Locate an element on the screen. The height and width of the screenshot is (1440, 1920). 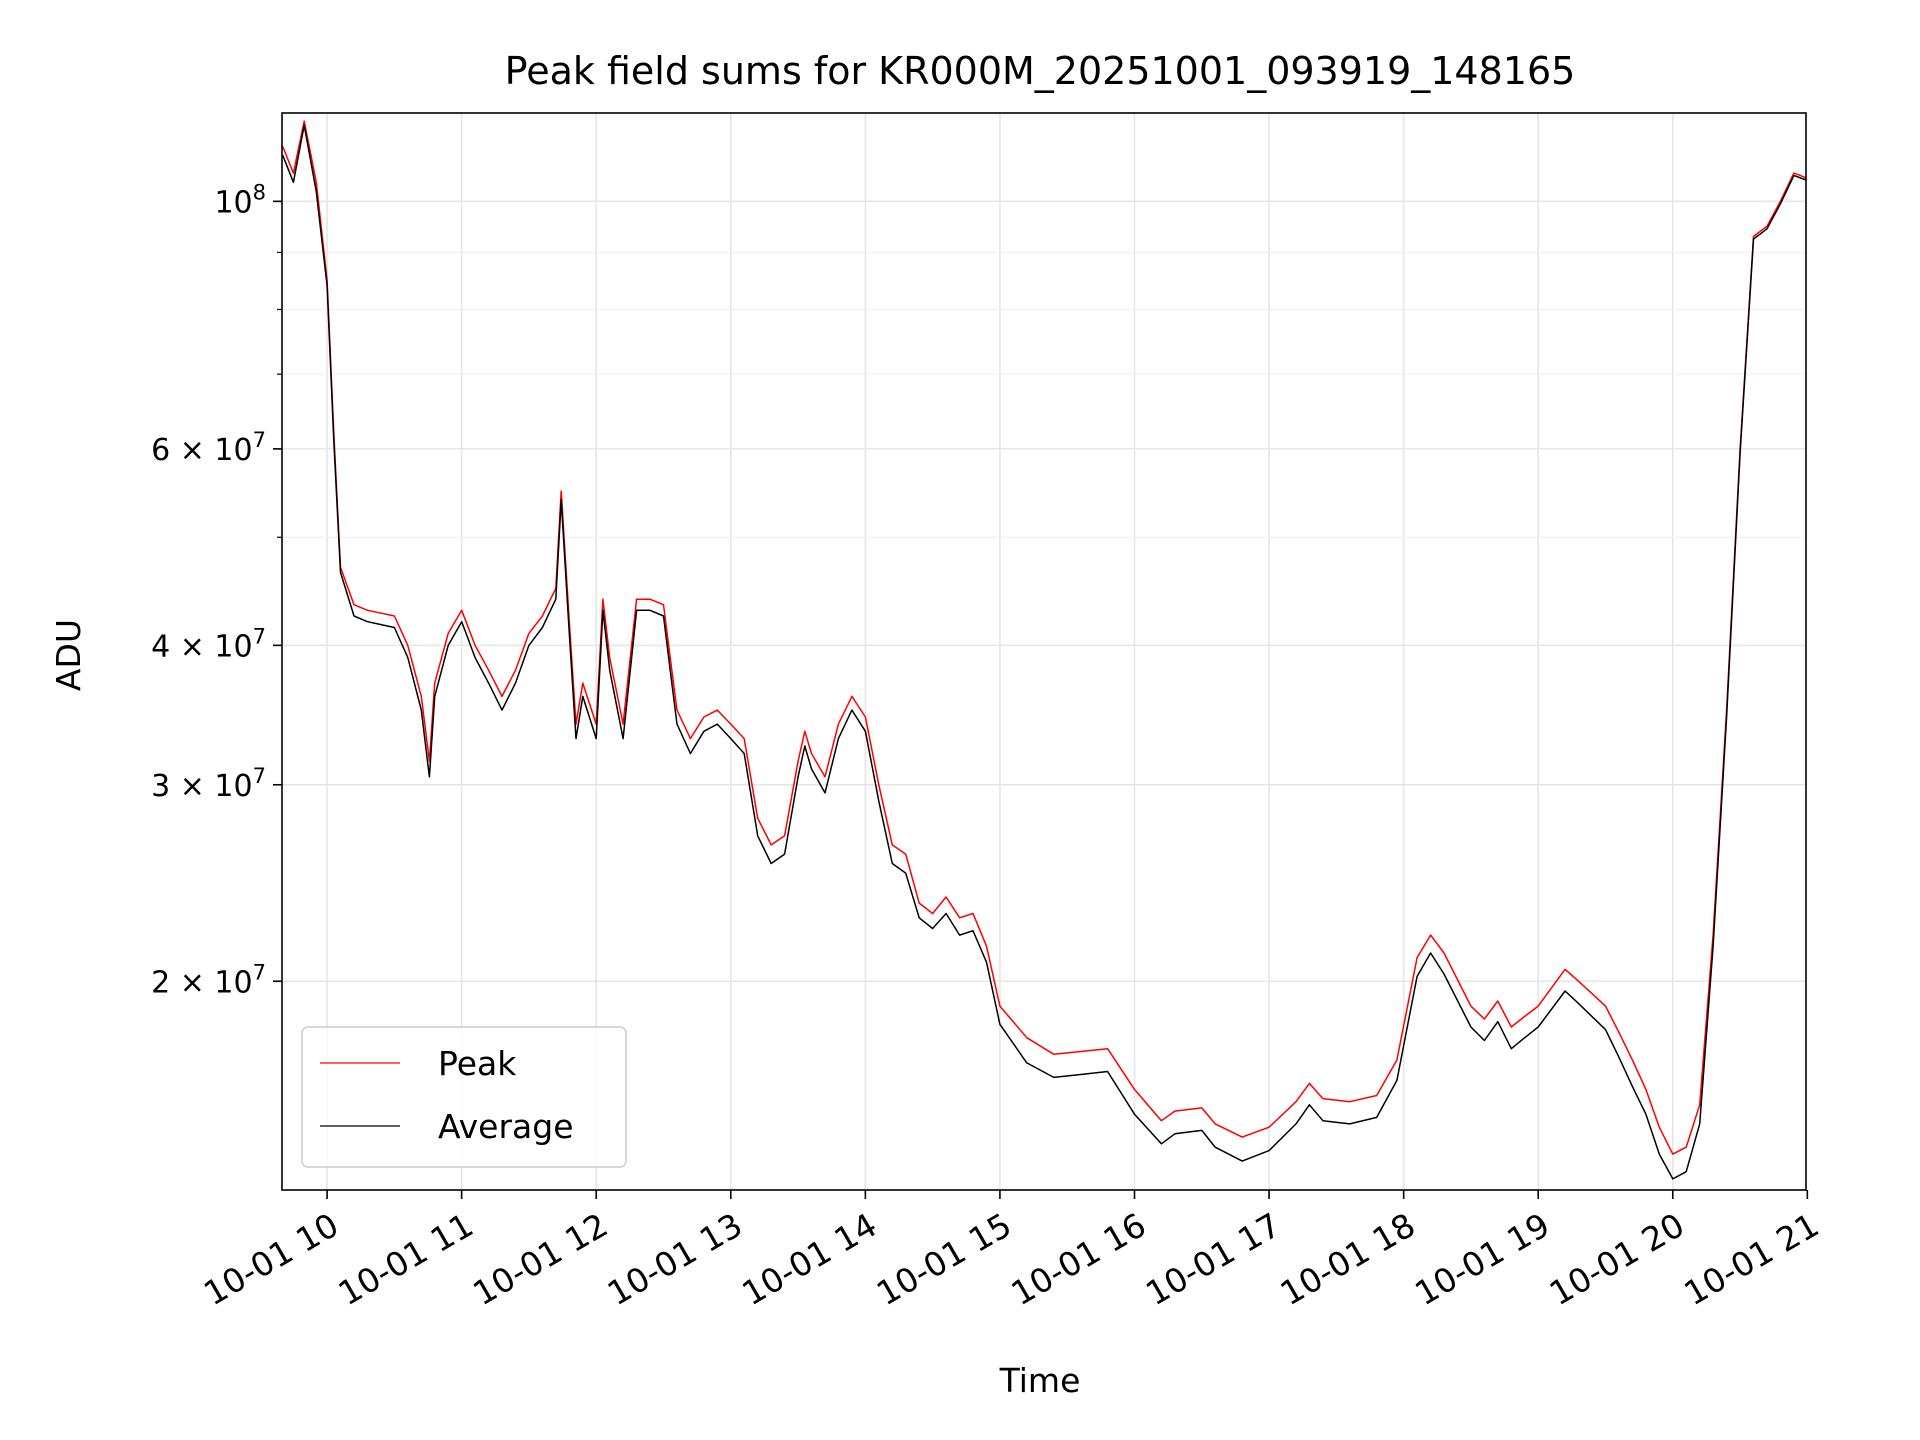
y-tick-label: 6 × 107 is located at coordinates (208, 448).